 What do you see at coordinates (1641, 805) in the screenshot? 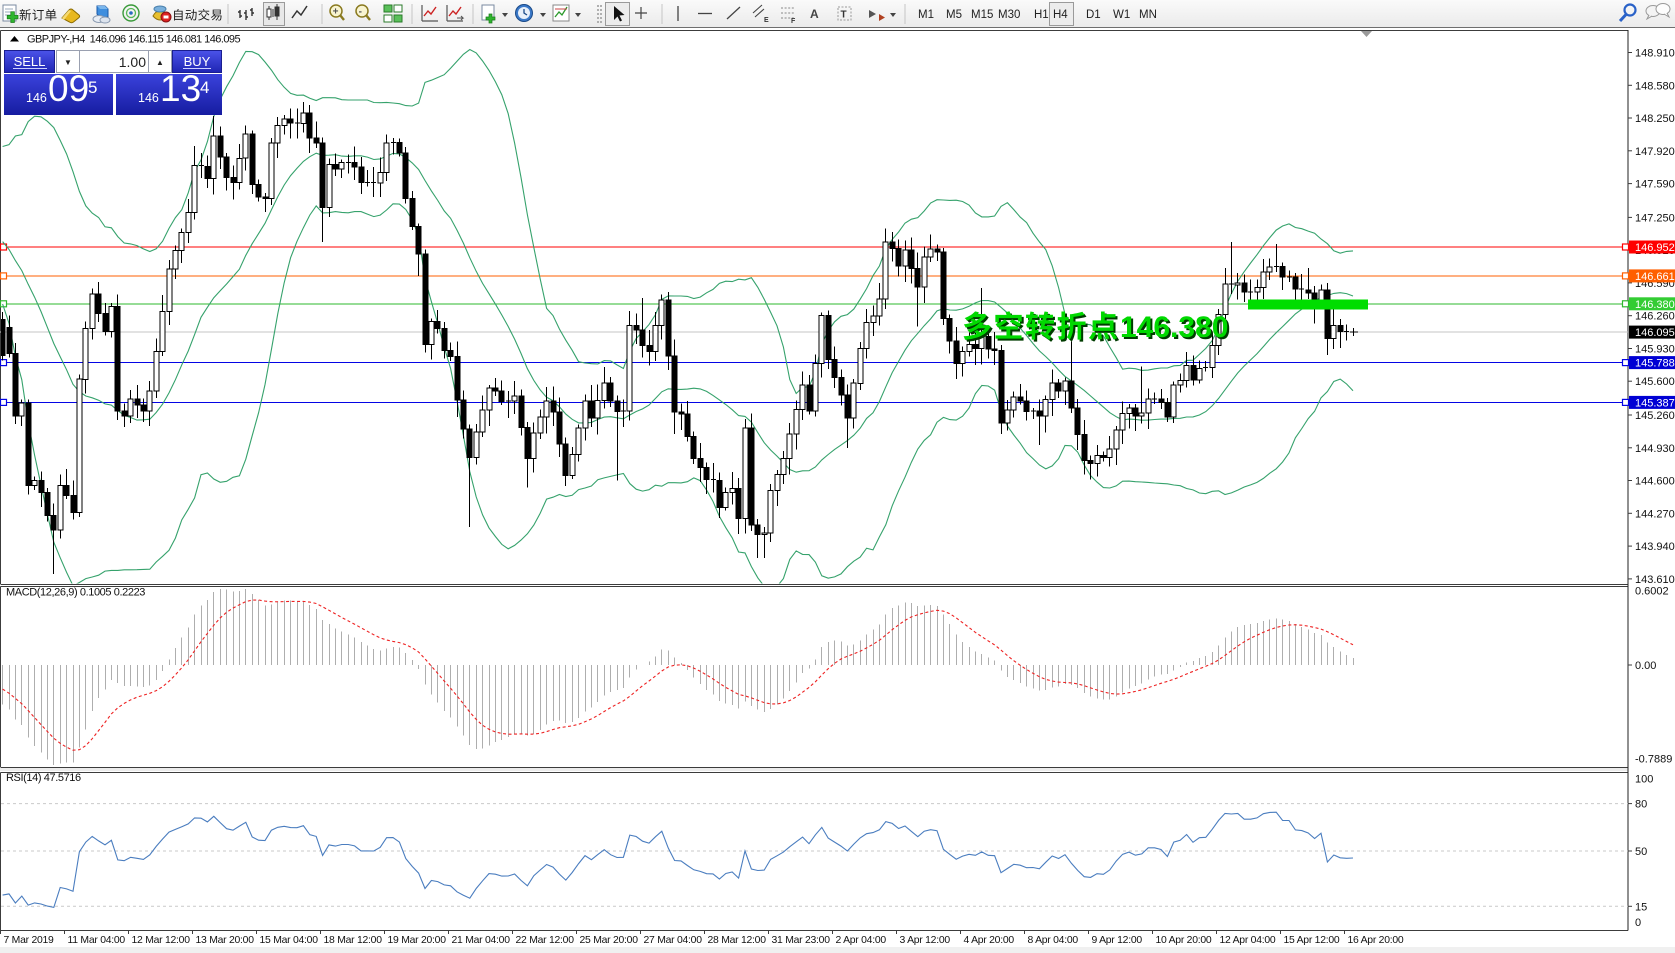
I see `svg-text: 80` at bounding box center [1641, 805].